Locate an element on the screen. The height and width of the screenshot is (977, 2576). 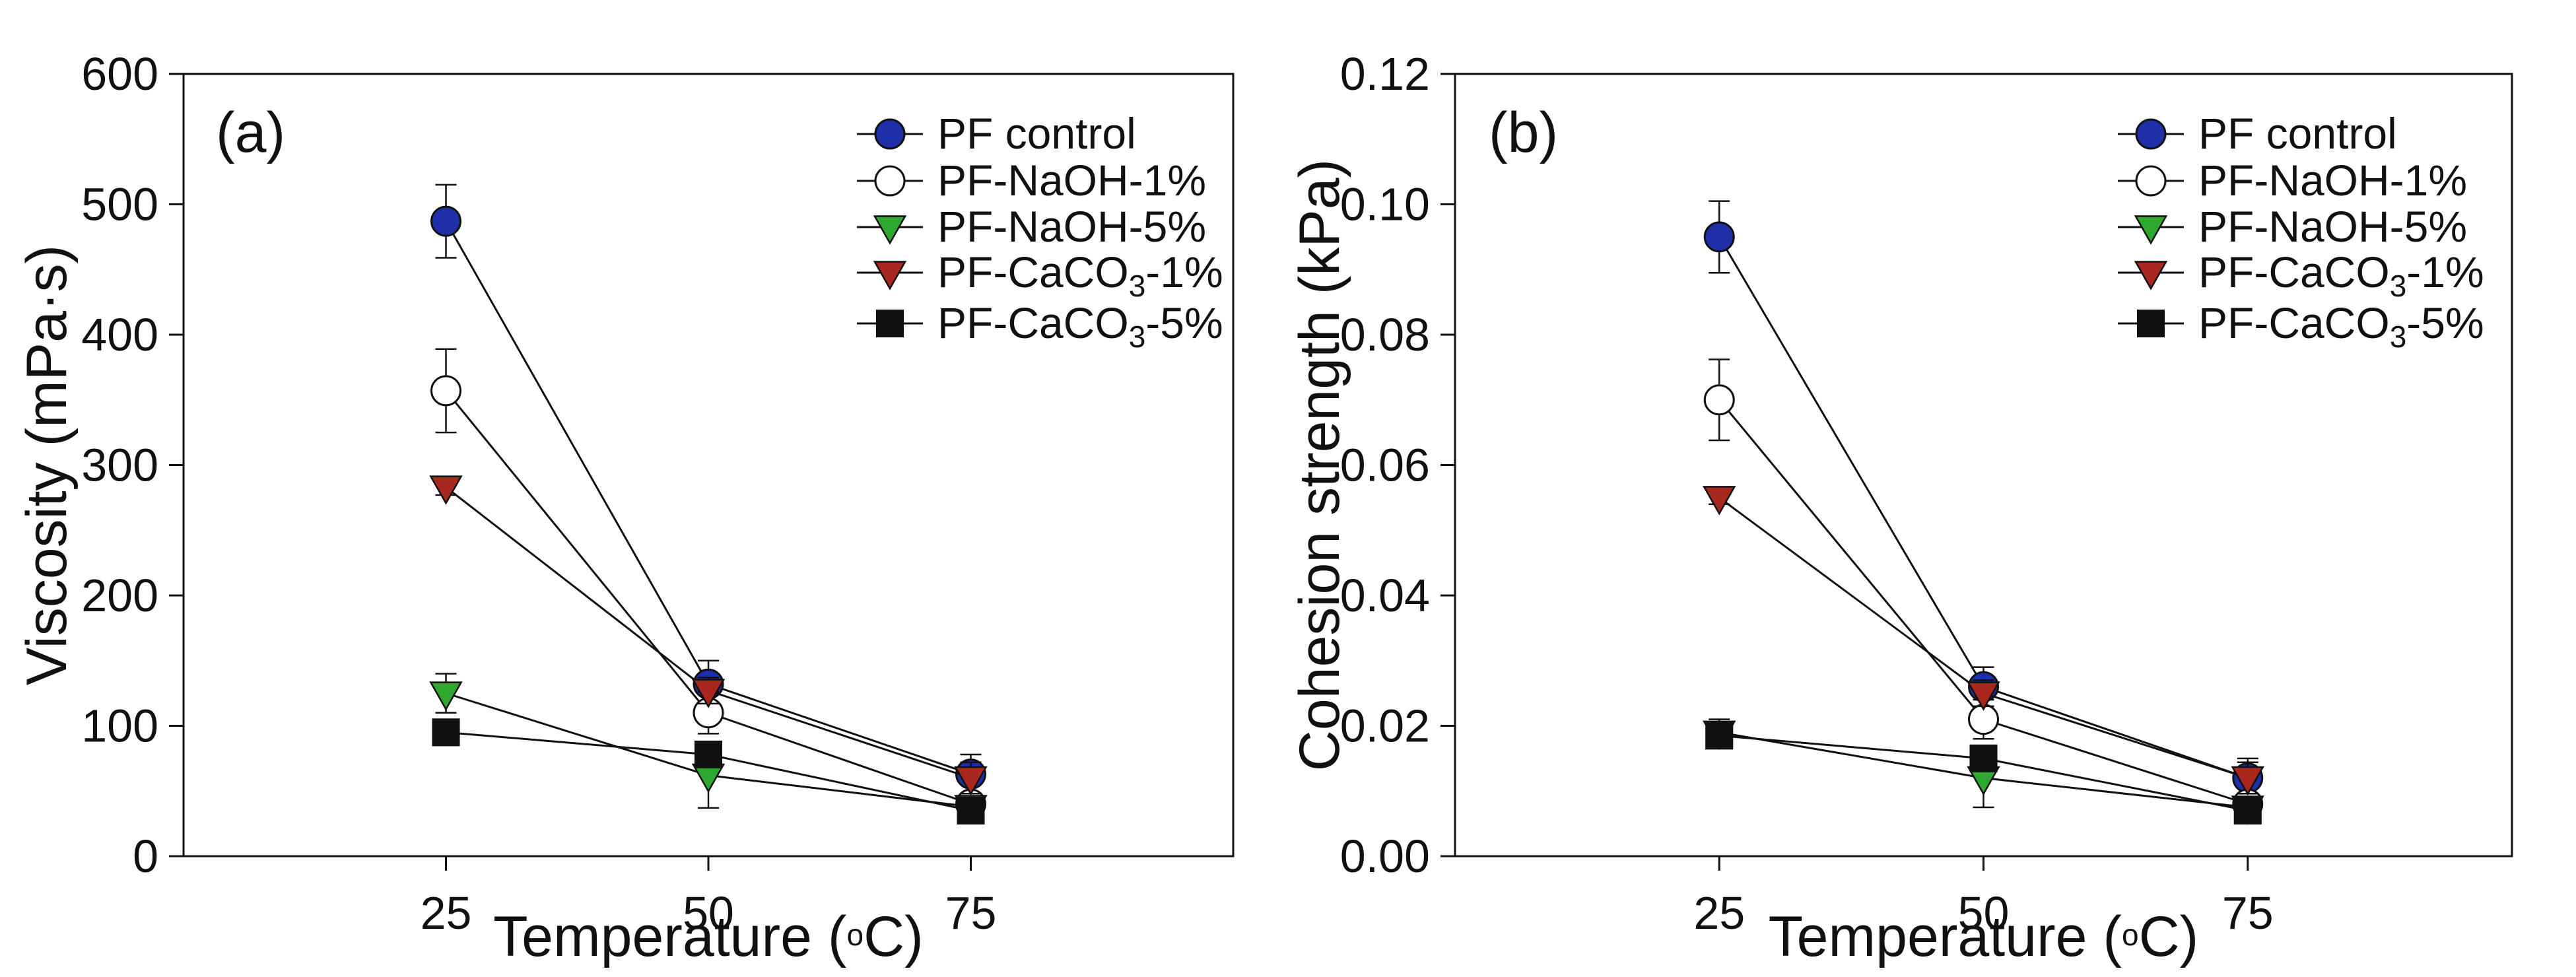
y-tick-label: 100 is located at coordinates (119, 726).